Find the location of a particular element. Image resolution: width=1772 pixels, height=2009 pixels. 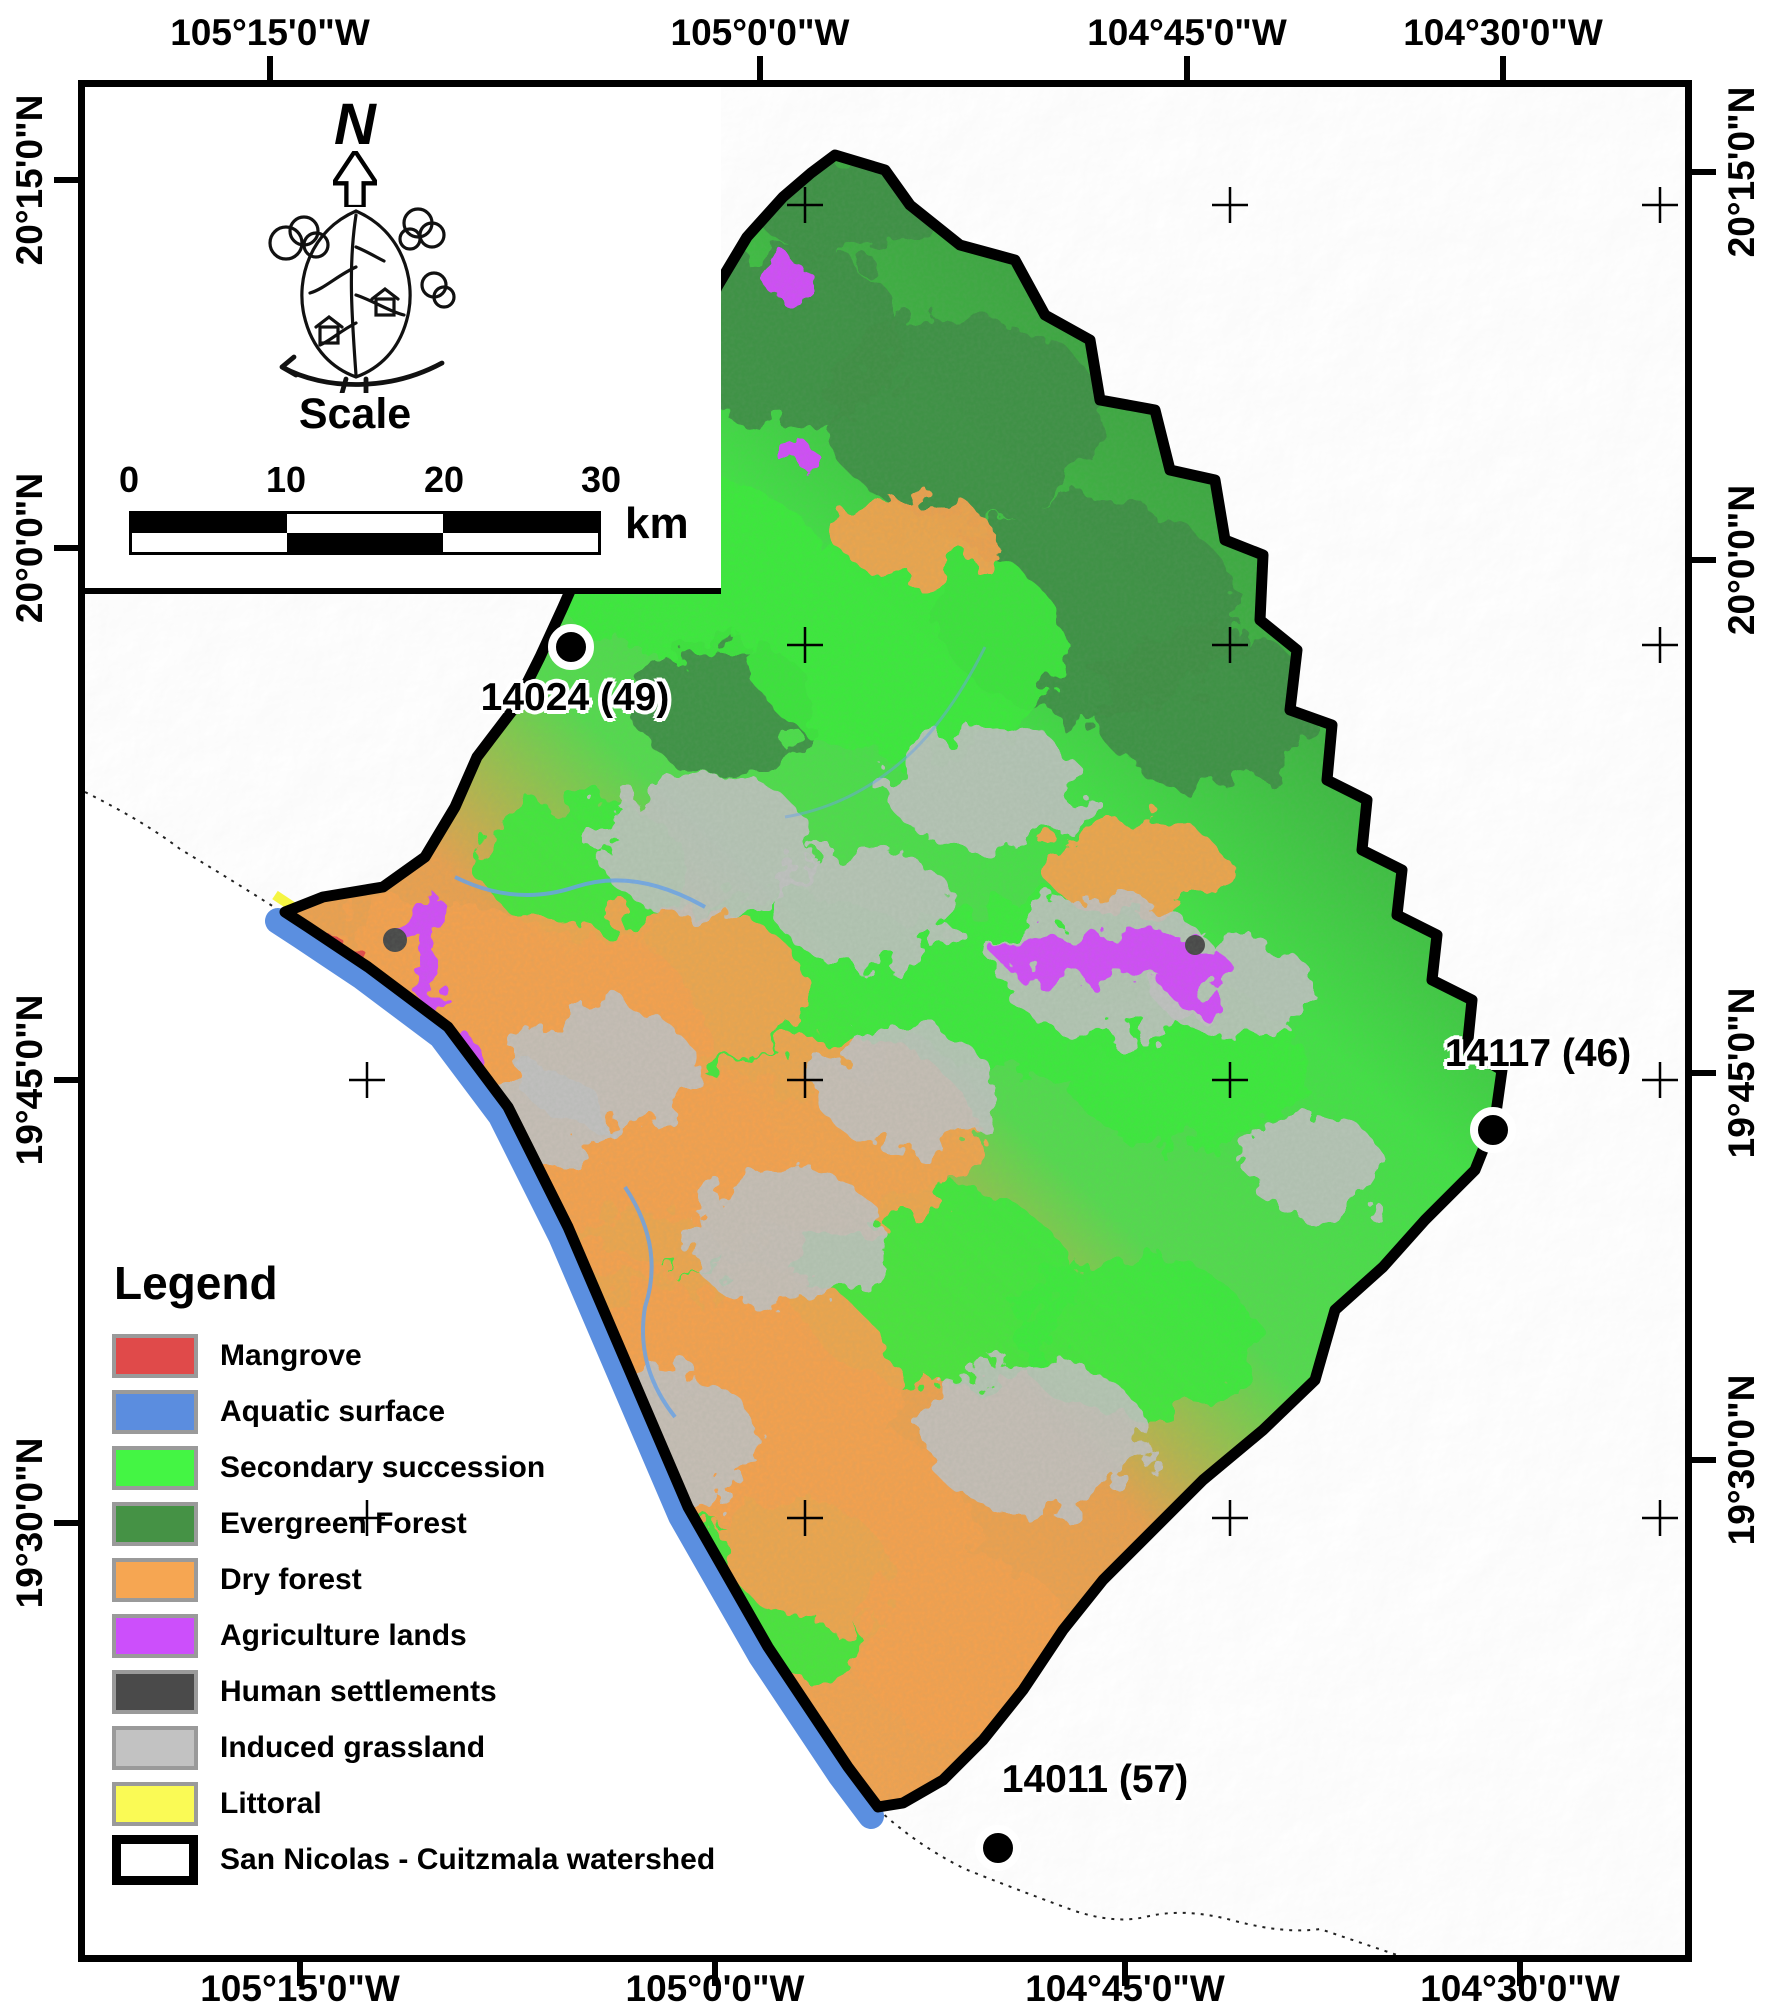

latitude-label-left: 20°15'0"N is located at coordinates (29, 180).